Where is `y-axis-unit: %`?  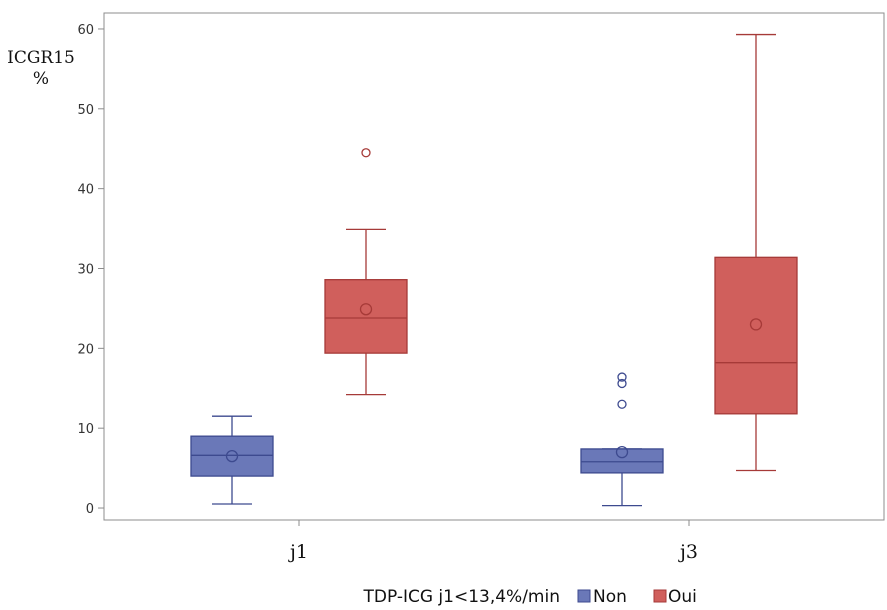 y-axis-unit: % is located at coordinates (41, 79).